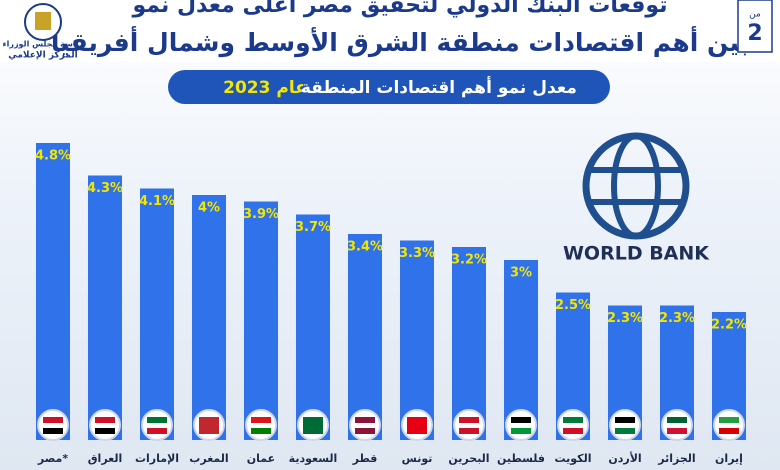  I want to click on x-tick-label: البحرين, so click(468, 458).